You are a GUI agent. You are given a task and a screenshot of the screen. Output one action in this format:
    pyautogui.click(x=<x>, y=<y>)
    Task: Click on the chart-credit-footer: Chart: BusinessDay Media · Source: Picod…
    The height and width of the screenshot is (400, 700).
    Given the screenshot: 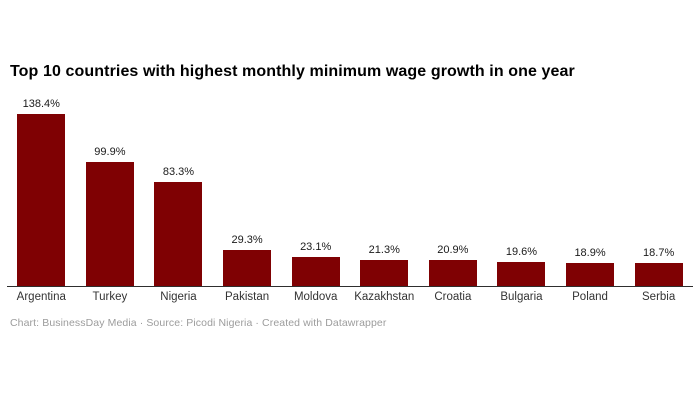 What is the action you would take?
    pyautogui.click(x=198, y=323)
    